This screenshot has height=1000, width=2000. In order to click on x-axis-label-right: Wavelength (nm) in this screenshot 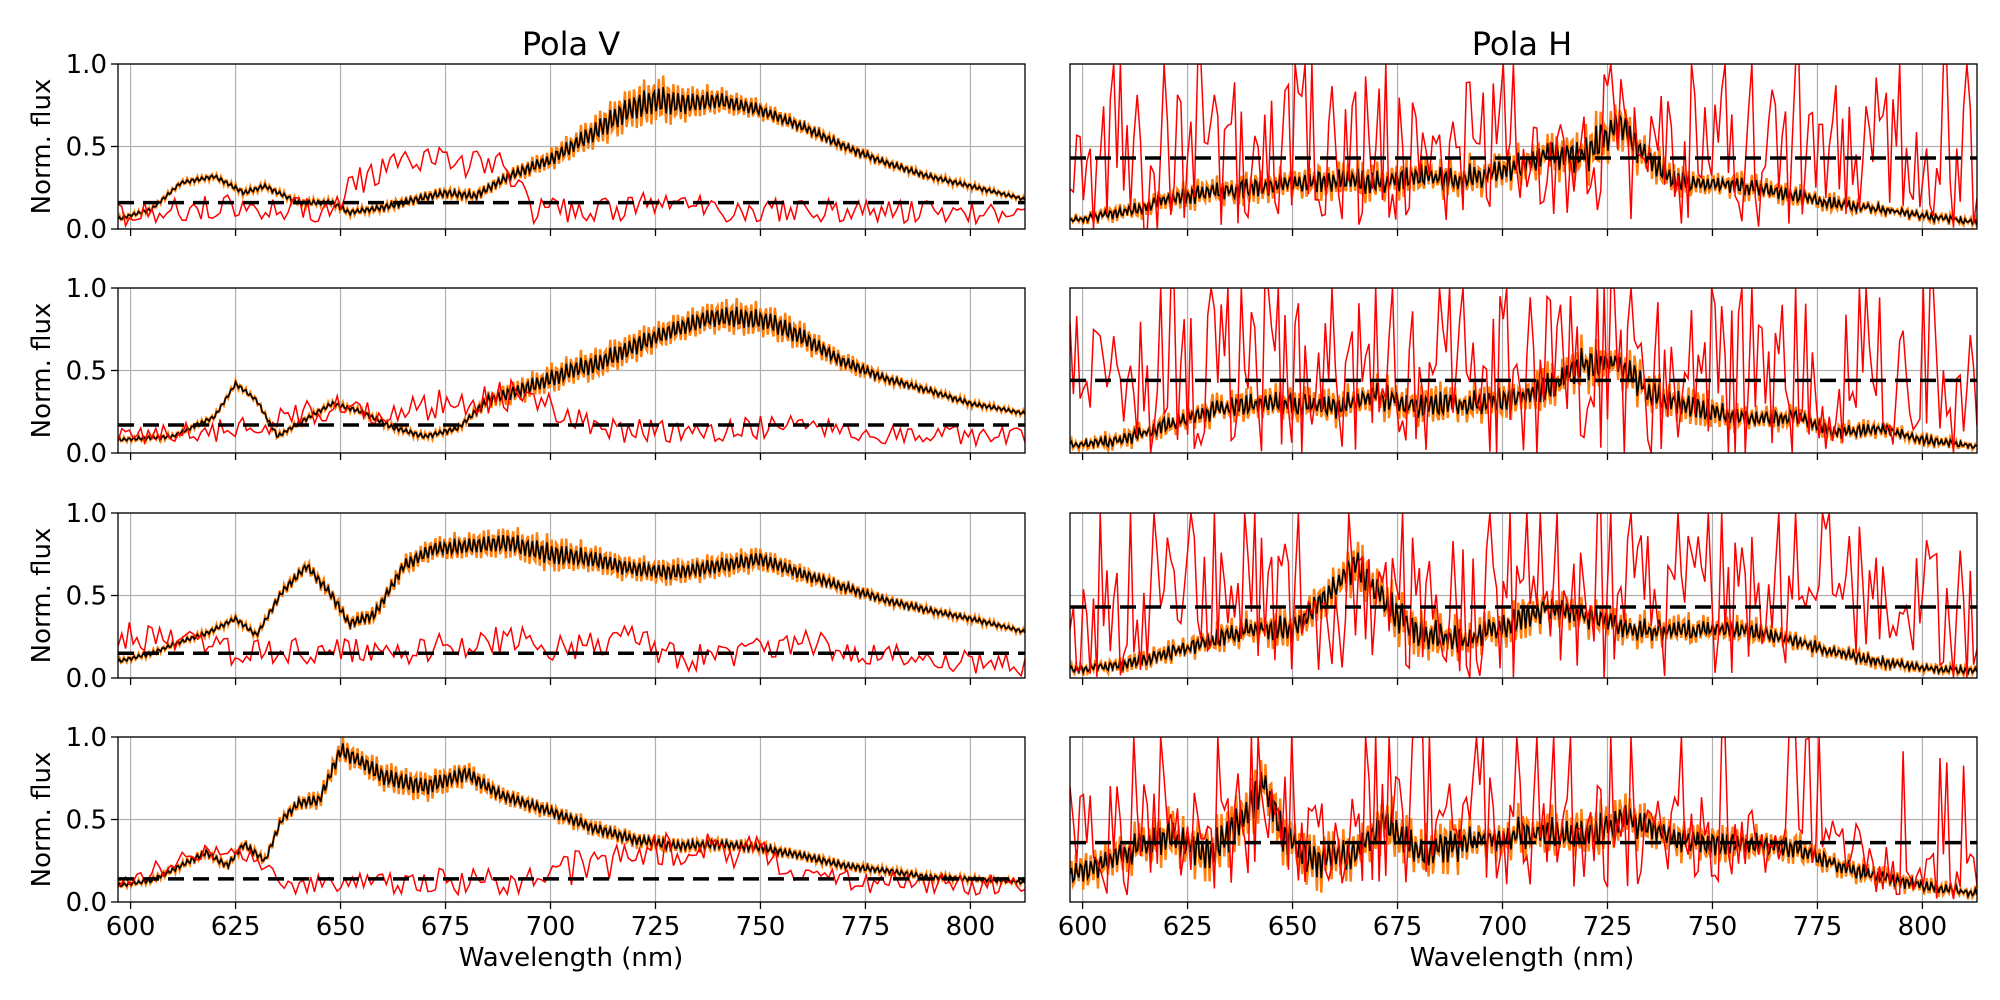, I will do `click(1522, 958)`.